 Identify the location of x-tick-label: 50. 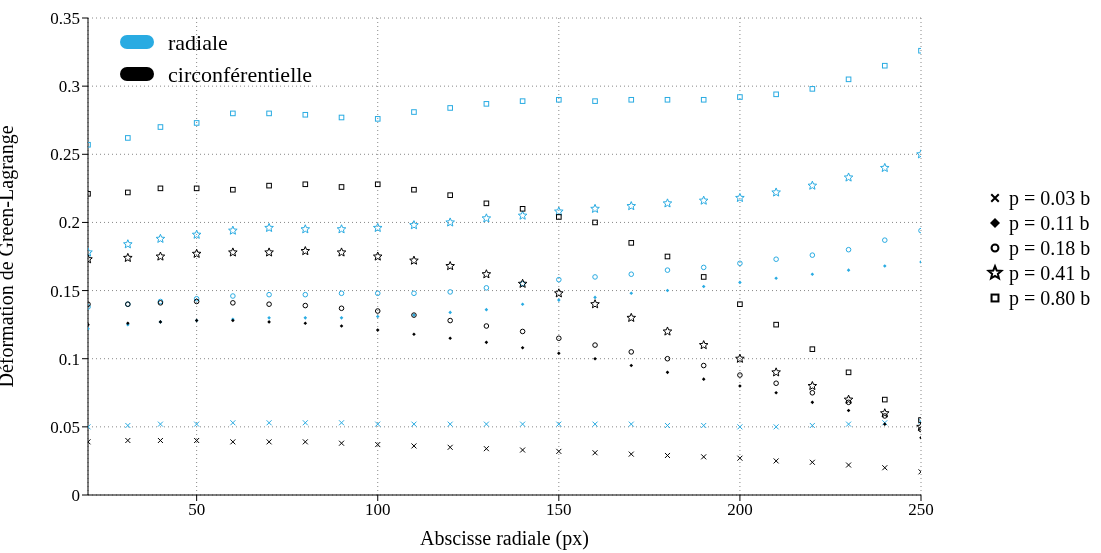
(197, 510).